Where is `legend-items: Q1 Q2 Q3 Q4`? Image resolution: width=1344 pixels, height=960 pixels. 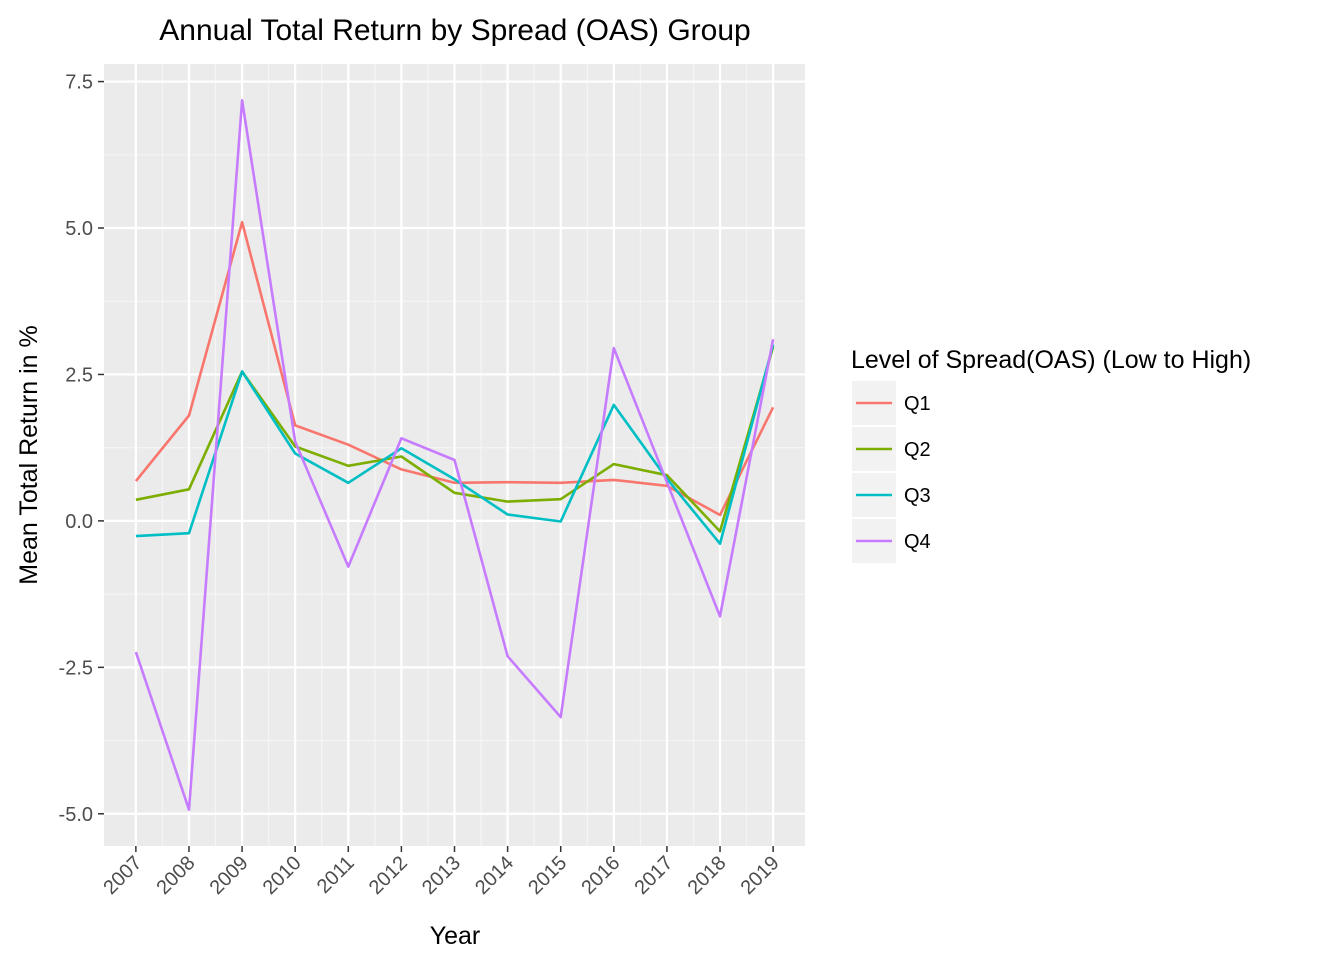 legend-items: Q1 Q2 Q3 Q4 is located at coordinates (891, 472).